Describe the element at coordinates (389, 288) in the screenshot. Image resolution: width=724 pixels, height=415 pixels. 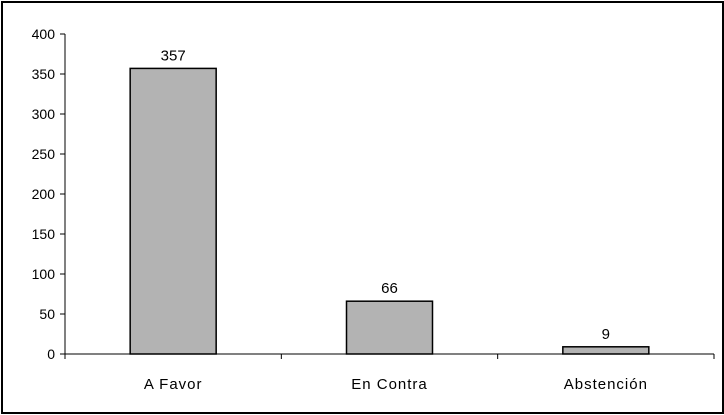
I see `data-label: 66` at that location.